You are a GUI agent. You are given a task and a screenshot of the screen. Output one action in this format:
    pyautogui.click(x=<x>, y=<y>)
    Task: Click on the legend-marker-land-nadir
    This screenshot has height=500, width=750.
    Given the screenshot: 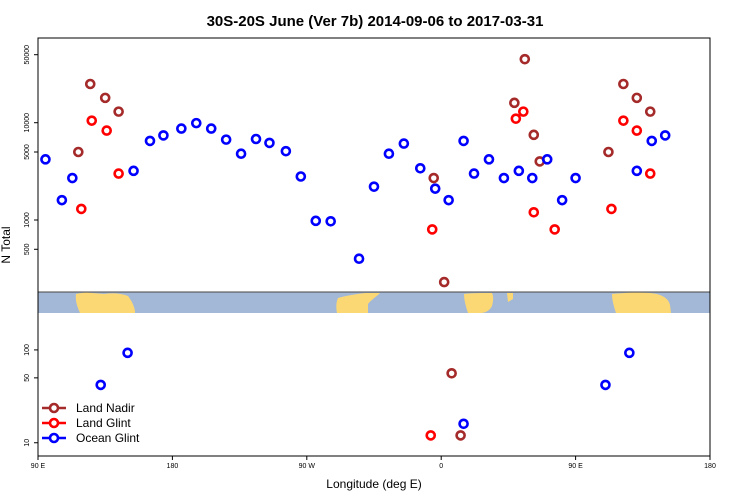 What is the action you would take?
    pyautogui.click(x=54, y=408)
    